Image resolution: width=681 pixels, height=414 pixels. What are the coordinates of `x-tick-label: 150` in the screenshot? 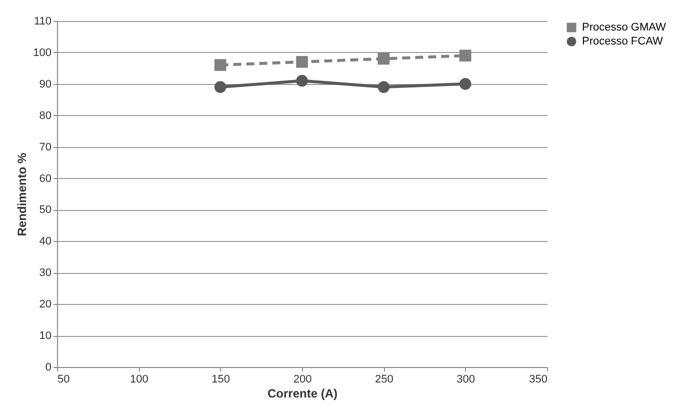 It's located at (221, 380).